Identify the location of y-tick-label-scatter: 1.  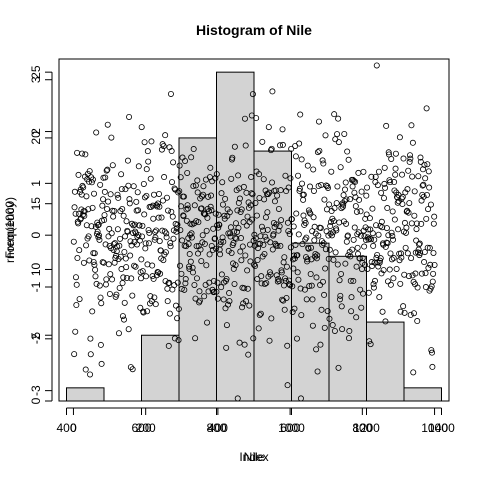
(36, 183).